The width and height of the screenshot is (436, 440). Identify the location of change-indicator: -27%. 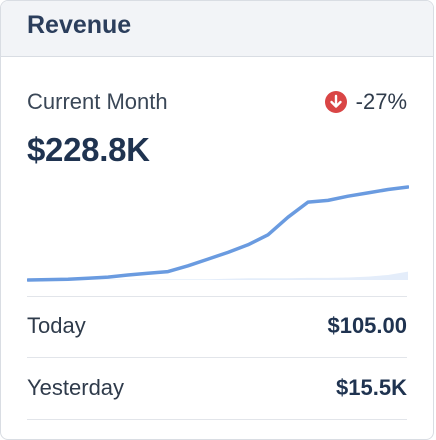
(365, 102).